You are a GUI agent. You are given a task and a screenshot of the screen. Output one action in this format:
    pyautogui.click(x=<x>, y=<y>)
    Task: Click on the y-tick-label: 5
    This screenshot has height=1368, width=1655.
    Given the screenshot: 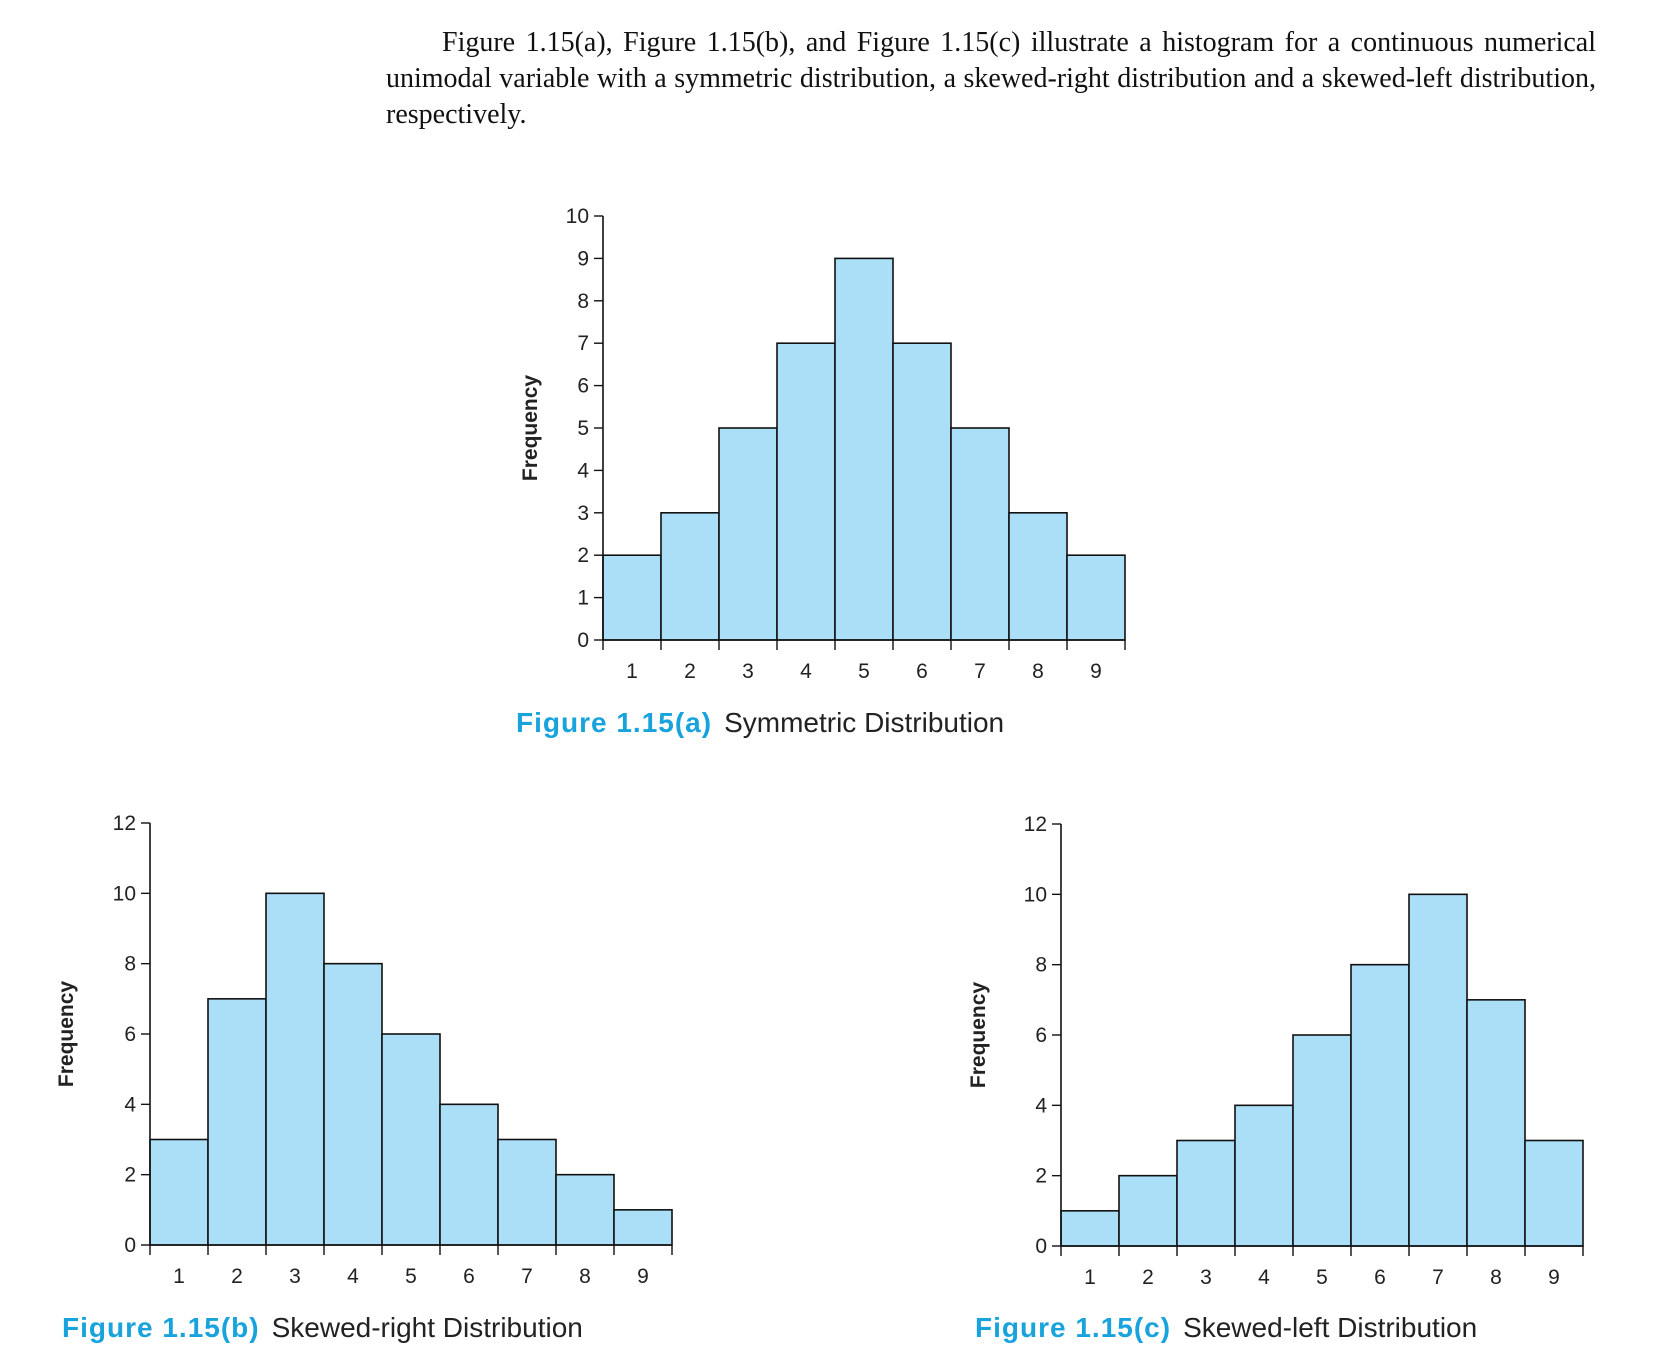 What is the action you would take?
    pyautogui.click(x=583, y=428)
    